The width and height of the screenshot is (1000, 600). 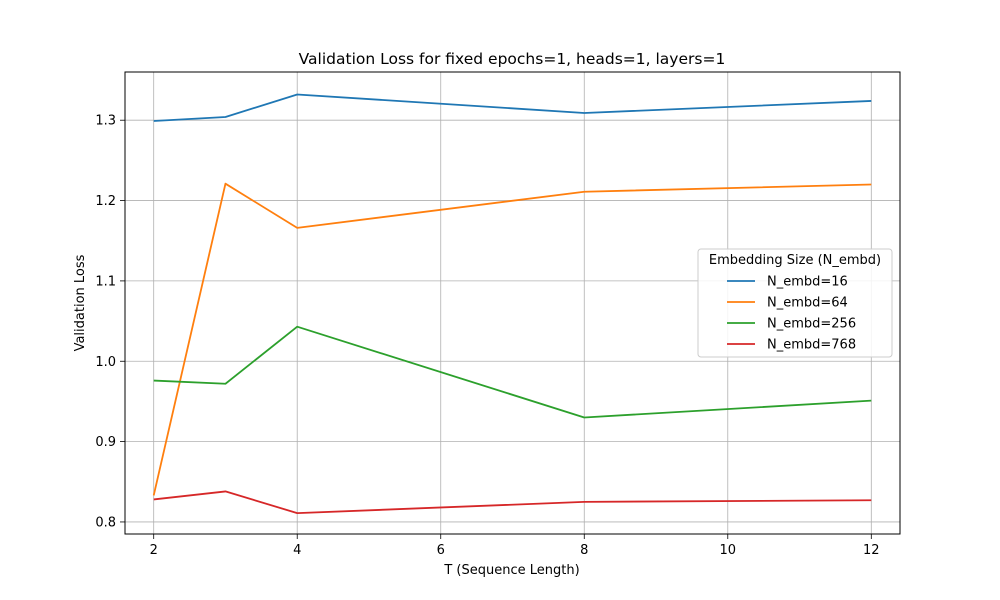 I want to click on y-tick-label: 1.1, so click(x=105, y=281).